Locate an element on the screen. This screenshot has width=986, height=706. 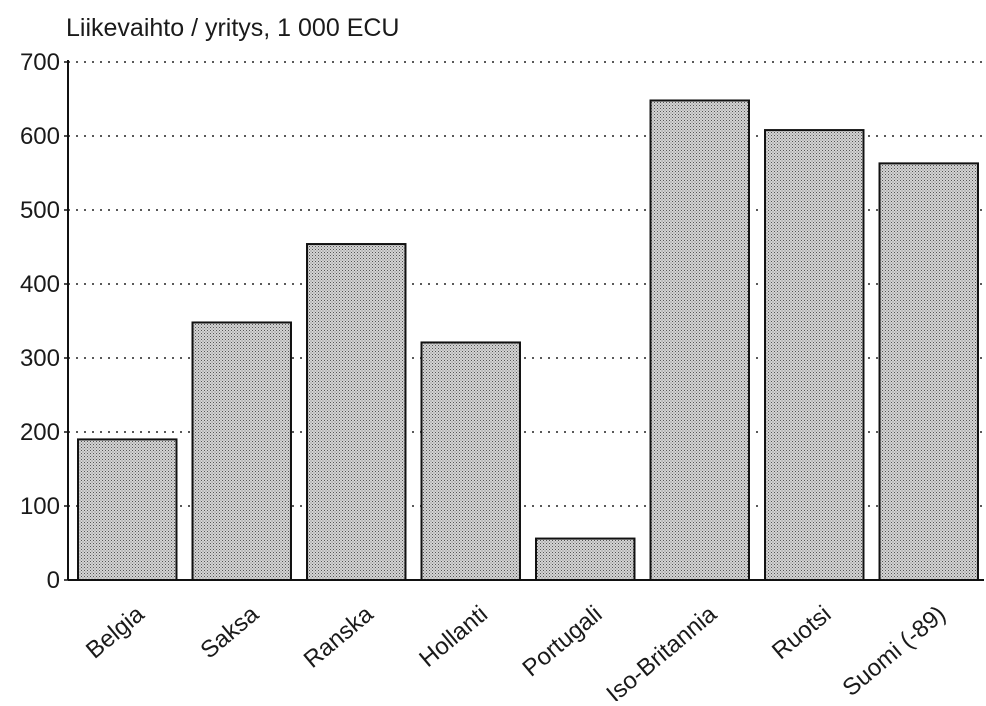
x-category-label-suomi-89-: Suomi (-89) is located at coordinates (894, 651).